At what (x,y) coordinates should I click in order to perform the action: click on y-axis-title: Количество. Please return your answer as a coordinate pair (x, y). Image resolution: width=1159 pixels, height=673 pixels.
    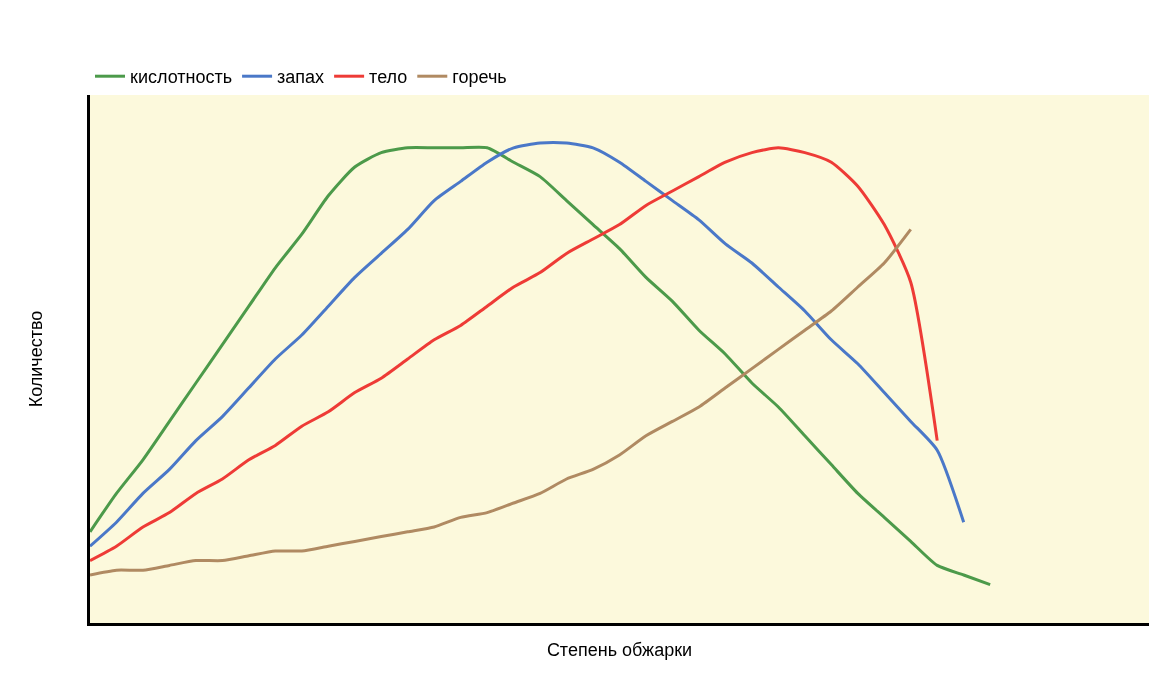
    Looking at the image, I should click on (36, 359).